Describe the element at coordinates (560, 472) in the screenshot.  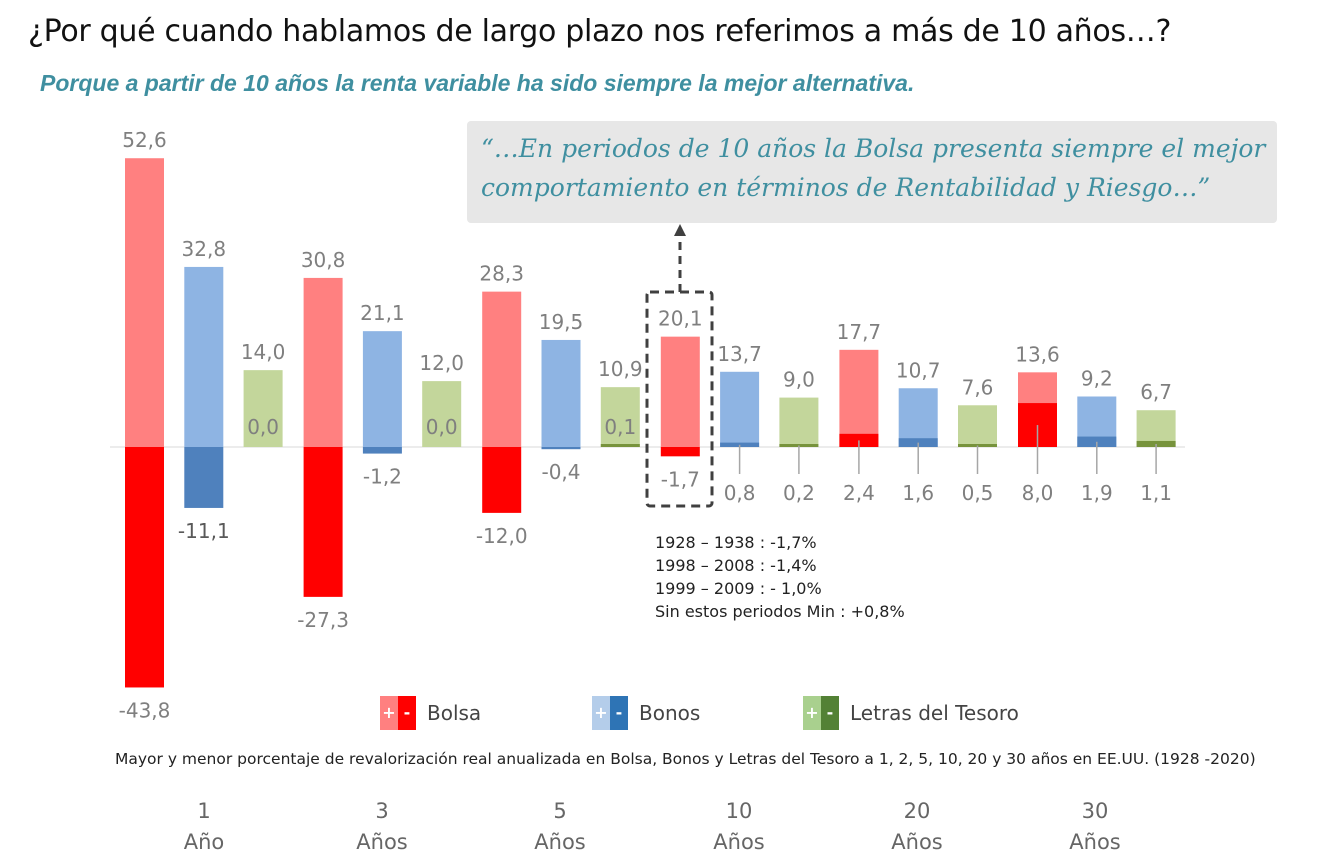
I see `bonos-min-label: -0,4` at that location.